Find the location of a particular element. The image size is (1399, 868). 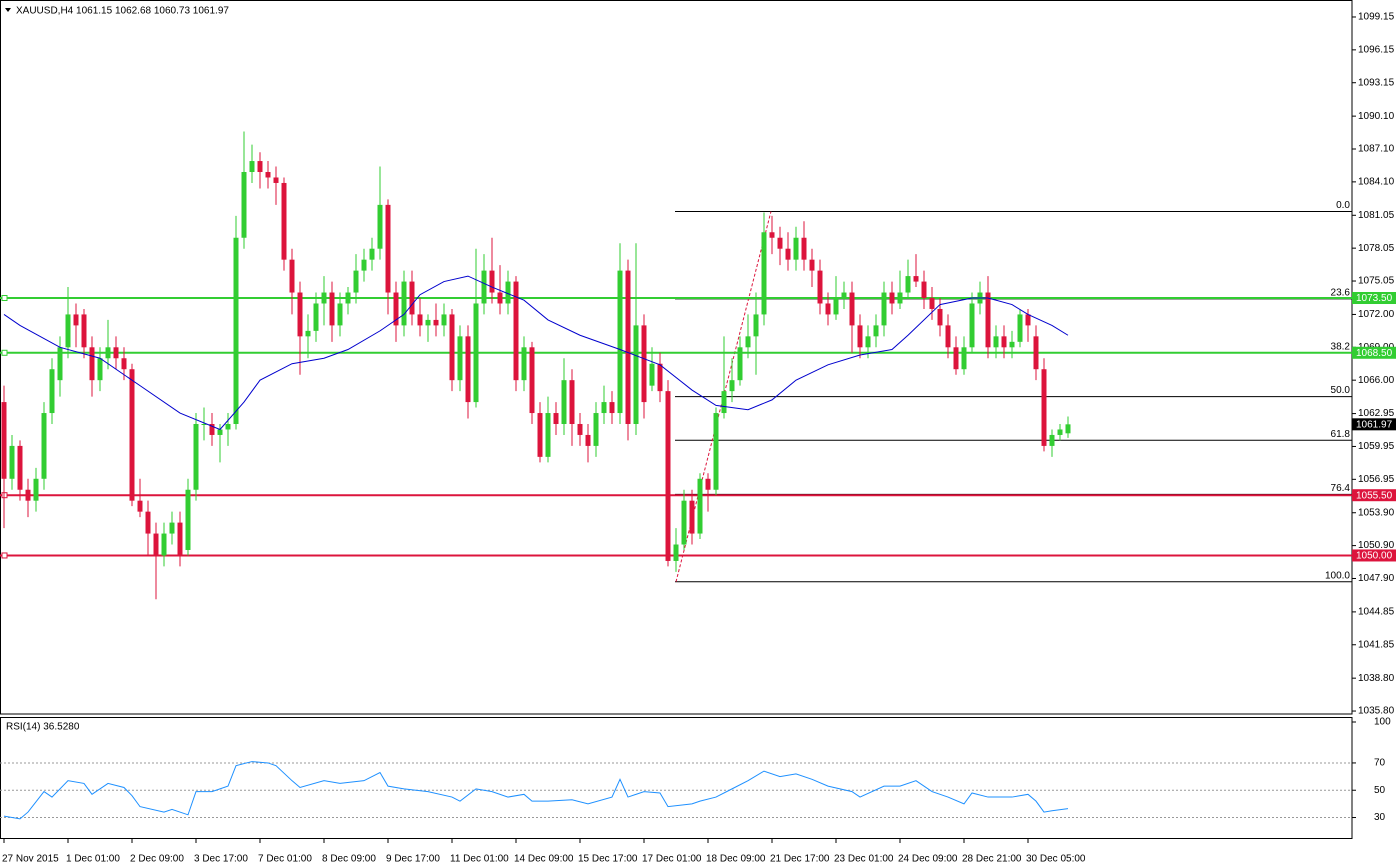

level-price-box is located at coordinates (1374, 352).